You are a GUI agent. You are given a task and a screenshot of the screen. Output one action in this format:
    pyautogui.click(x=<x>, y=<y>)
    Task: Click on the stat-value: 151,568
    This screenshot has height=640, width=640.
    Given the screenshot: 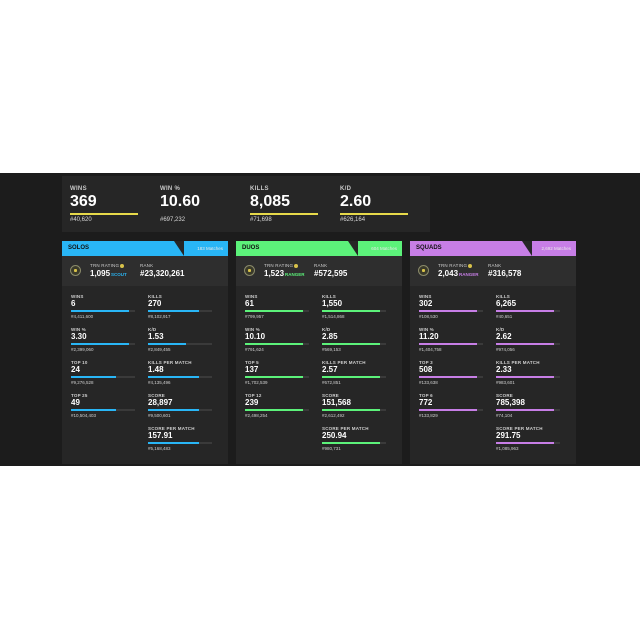 What is the action you would take?
    pyautogui.click(x=336, y=402)
    